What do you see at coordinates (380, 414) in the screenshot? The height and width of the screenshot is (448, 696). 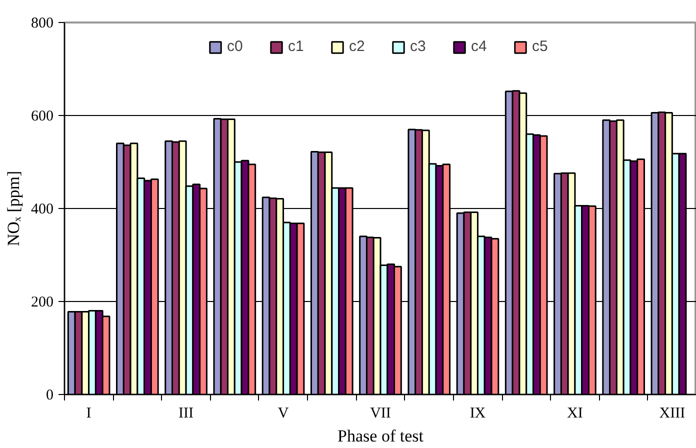 I see `x-tick-label: VII` at bounding box center [380, 414].